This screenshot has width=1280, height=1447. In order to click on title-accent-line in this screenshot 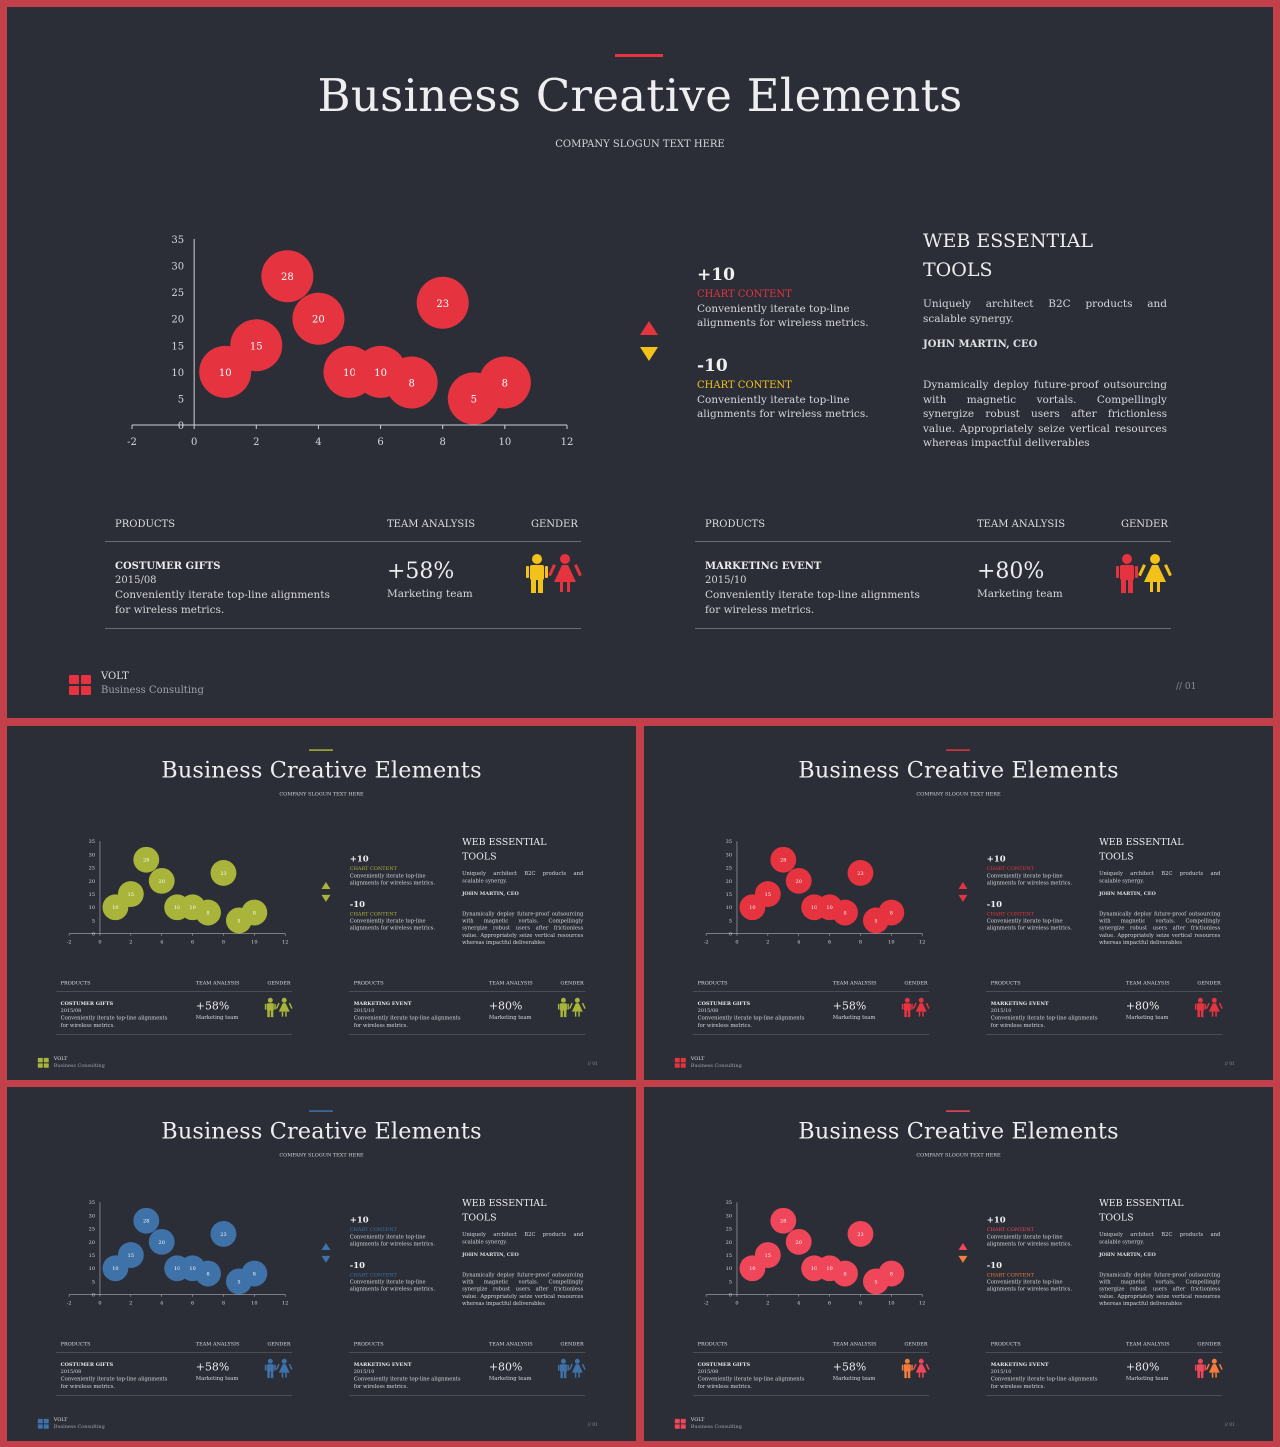, I will do `click(321, 1111)`.